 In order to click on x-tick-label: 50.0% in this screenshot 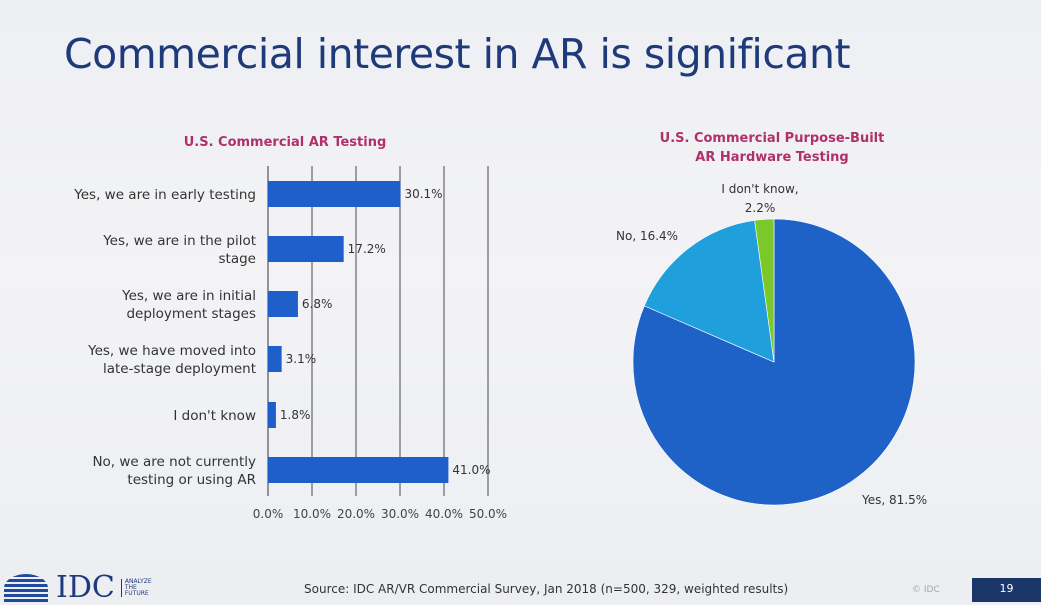, I will do `click(488, 514)`.